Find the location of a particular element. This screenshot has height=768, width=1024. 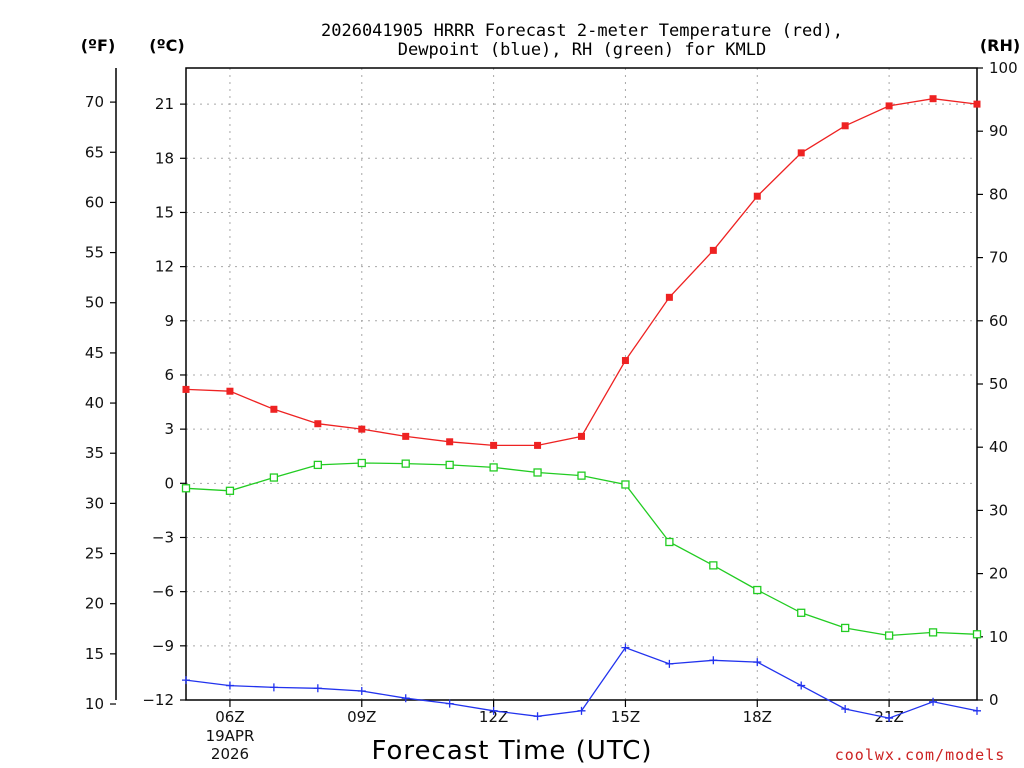

celsius-tick-label: 9 is located at coordinates (169, 321).